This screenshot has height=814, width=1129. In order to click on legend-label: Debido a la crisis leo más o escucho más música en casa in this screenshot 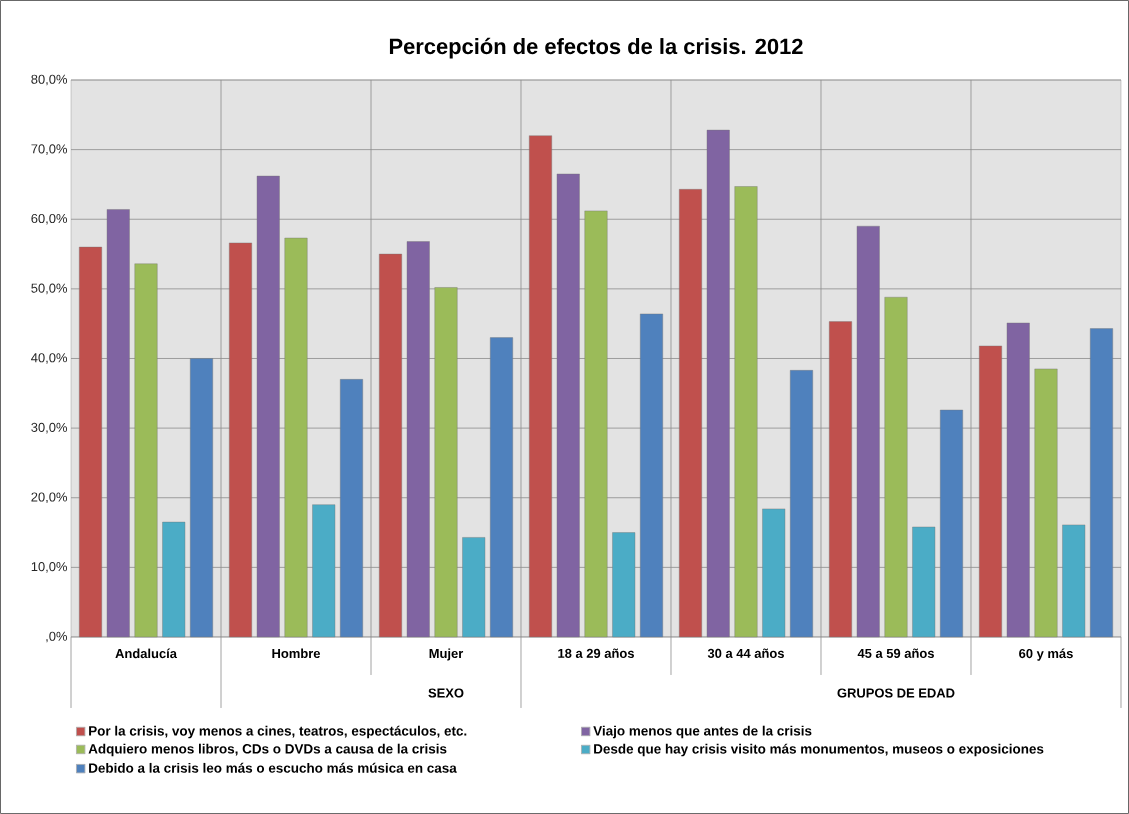, I will do `click(273, 767)`.